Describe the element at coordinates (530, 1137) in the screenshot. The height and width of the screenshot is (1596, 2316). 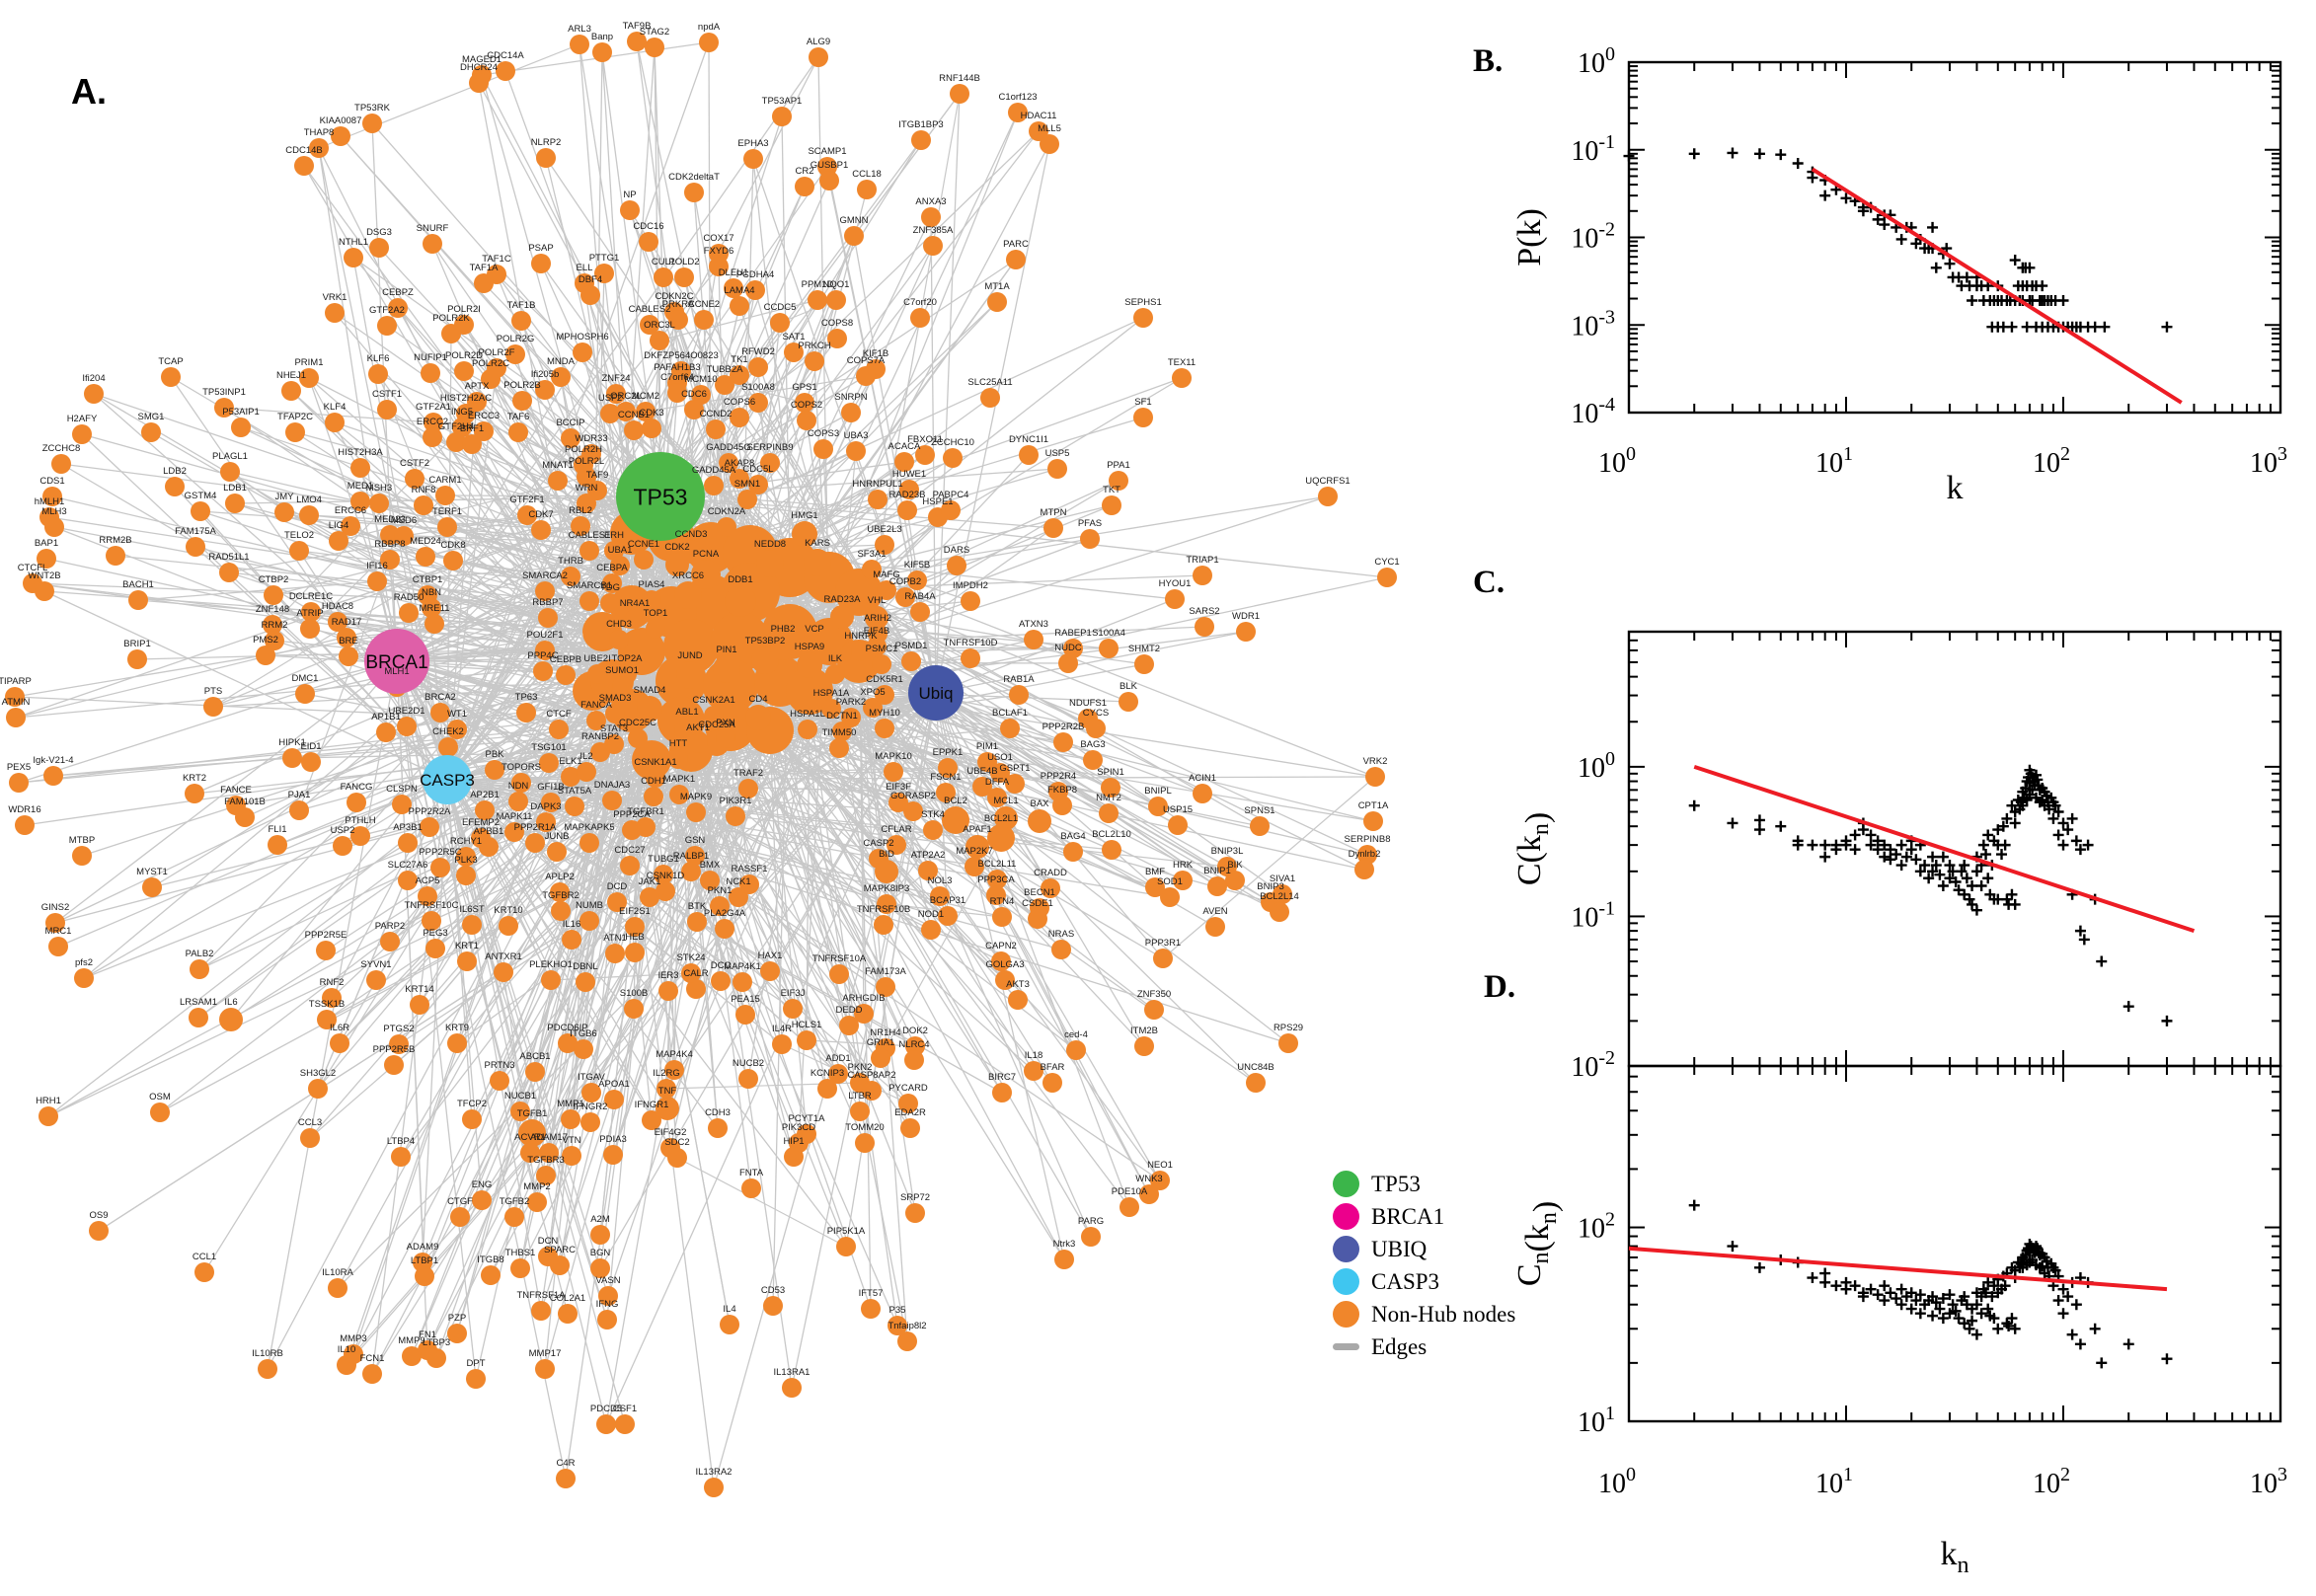
I see `network-node-label: ACVR1` at that location.